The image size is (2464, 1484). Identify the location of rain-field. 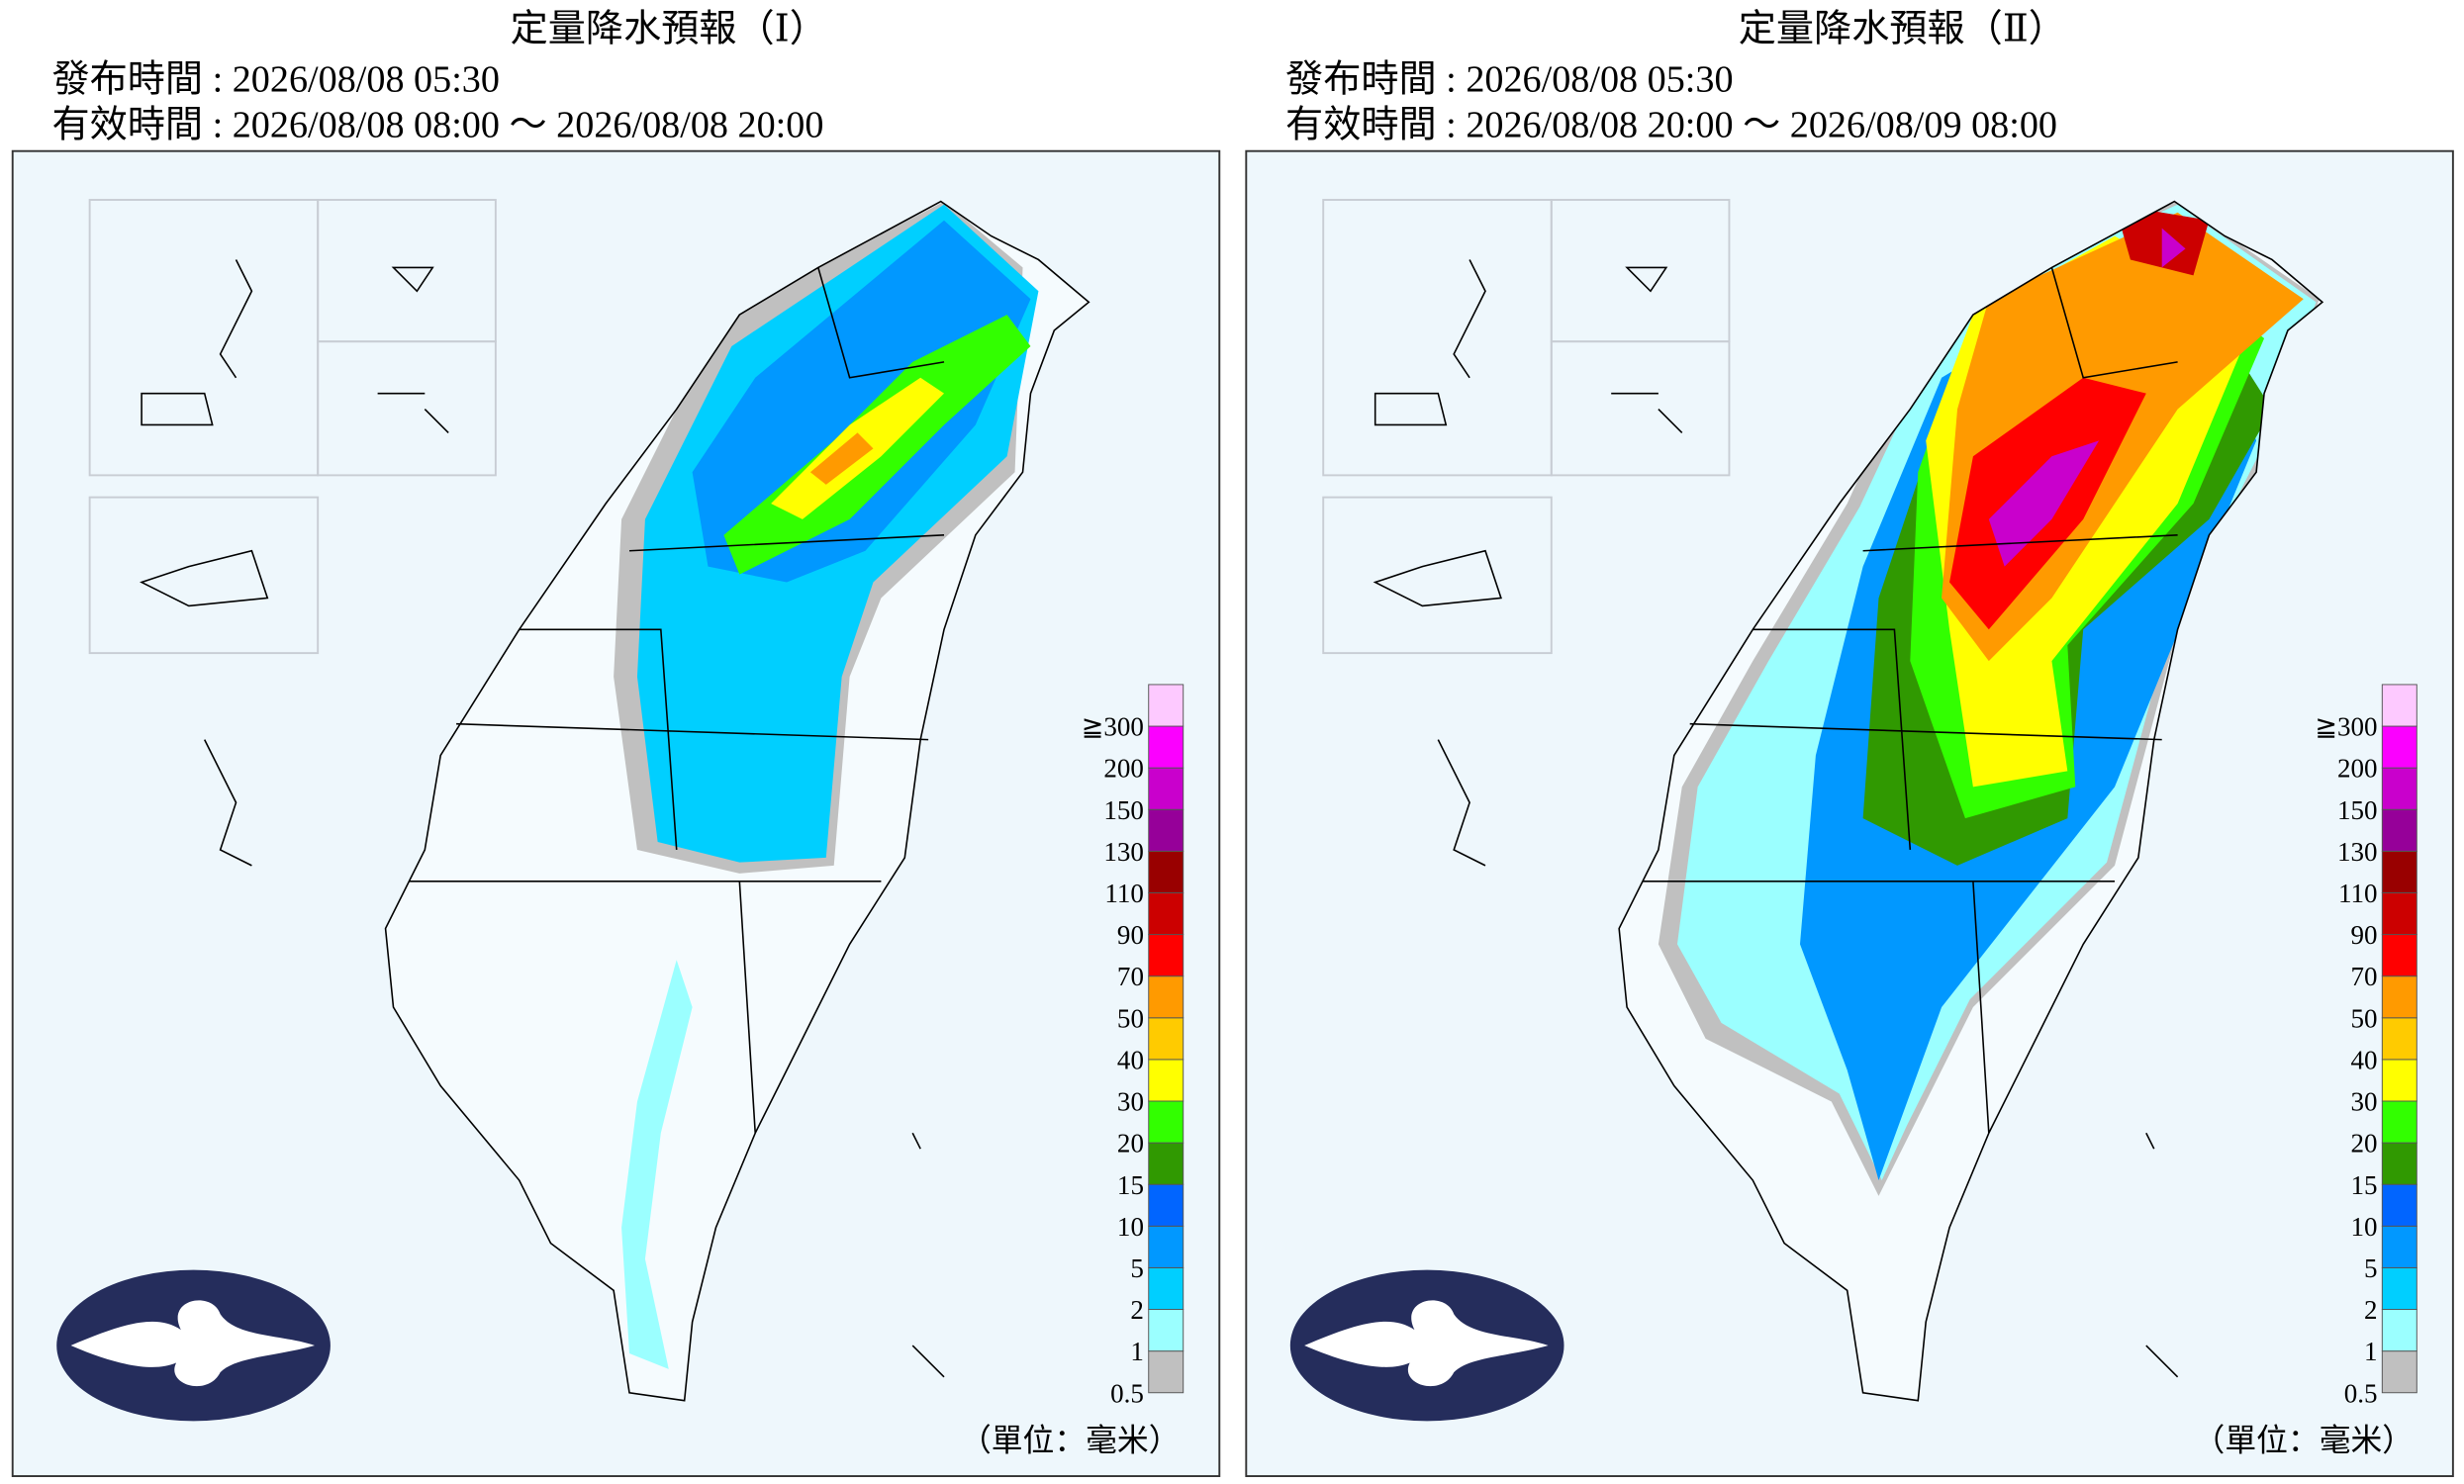
(826, 785).